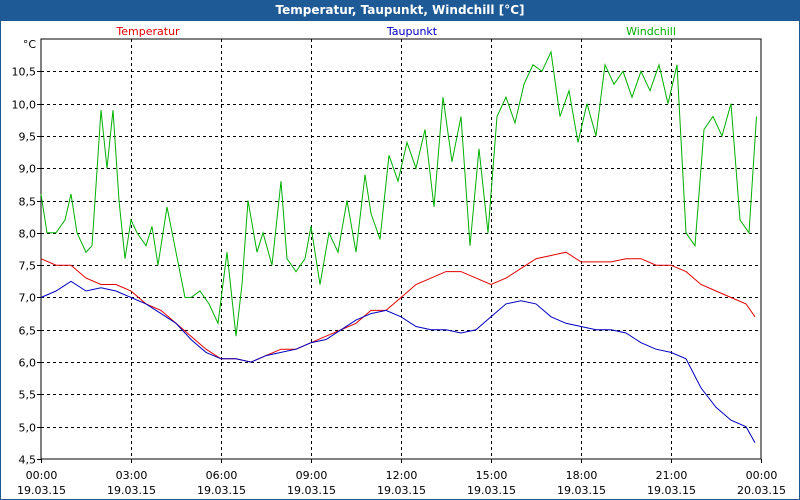 This screenshot has height=500, width=800. What do you see at coordinates (672, 475) in the screenshot?
I see `x-tick-time: 21:00` at bounding box center [672, 475].